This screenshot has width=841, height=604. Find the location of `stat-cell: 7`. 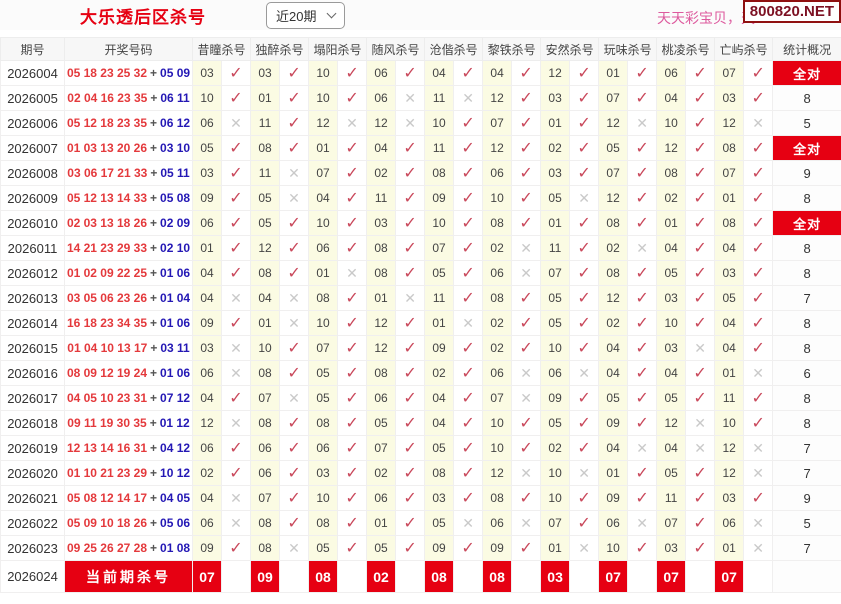

stat-cell: 7 is located at coordinates (806, 548).